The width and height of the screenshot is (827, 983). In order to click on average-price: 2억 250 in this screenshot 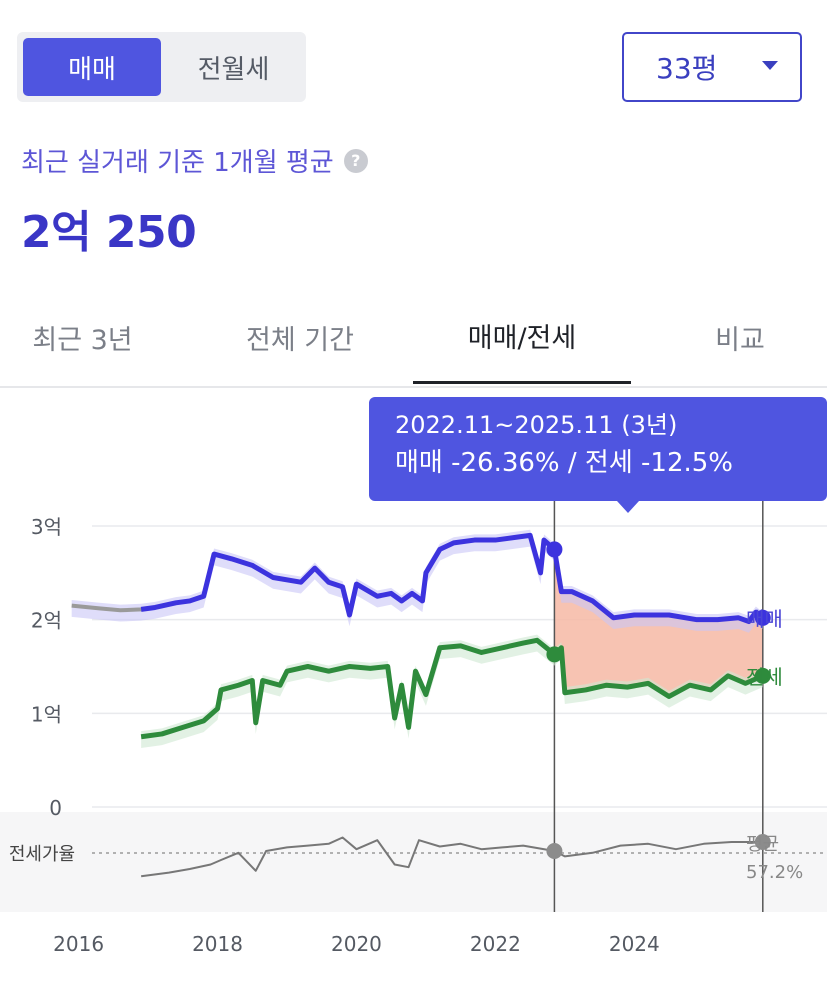, I will do `click(109, 232)`.